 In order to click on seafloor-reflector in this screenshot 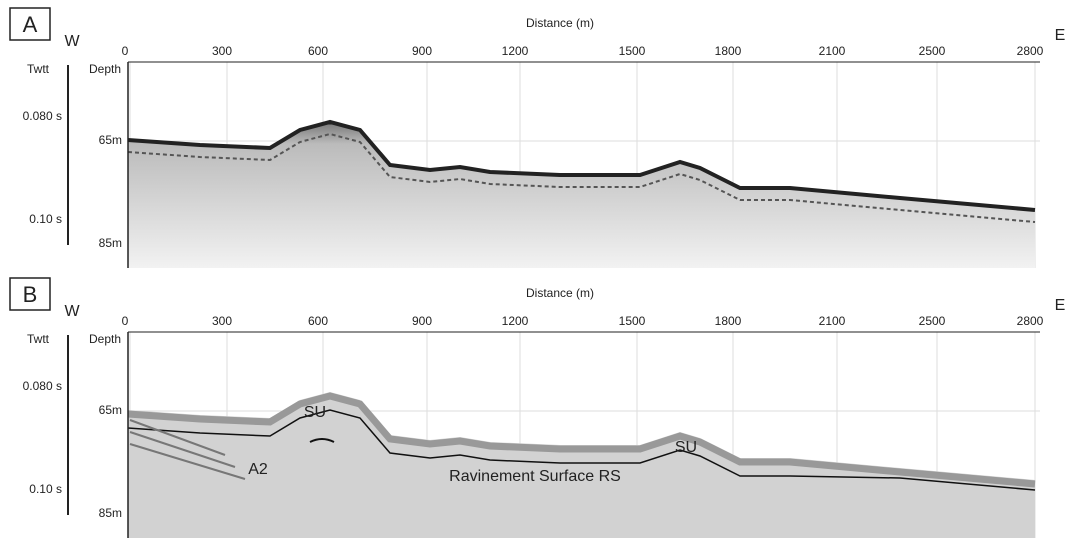, I will do `click(581, 165)`.